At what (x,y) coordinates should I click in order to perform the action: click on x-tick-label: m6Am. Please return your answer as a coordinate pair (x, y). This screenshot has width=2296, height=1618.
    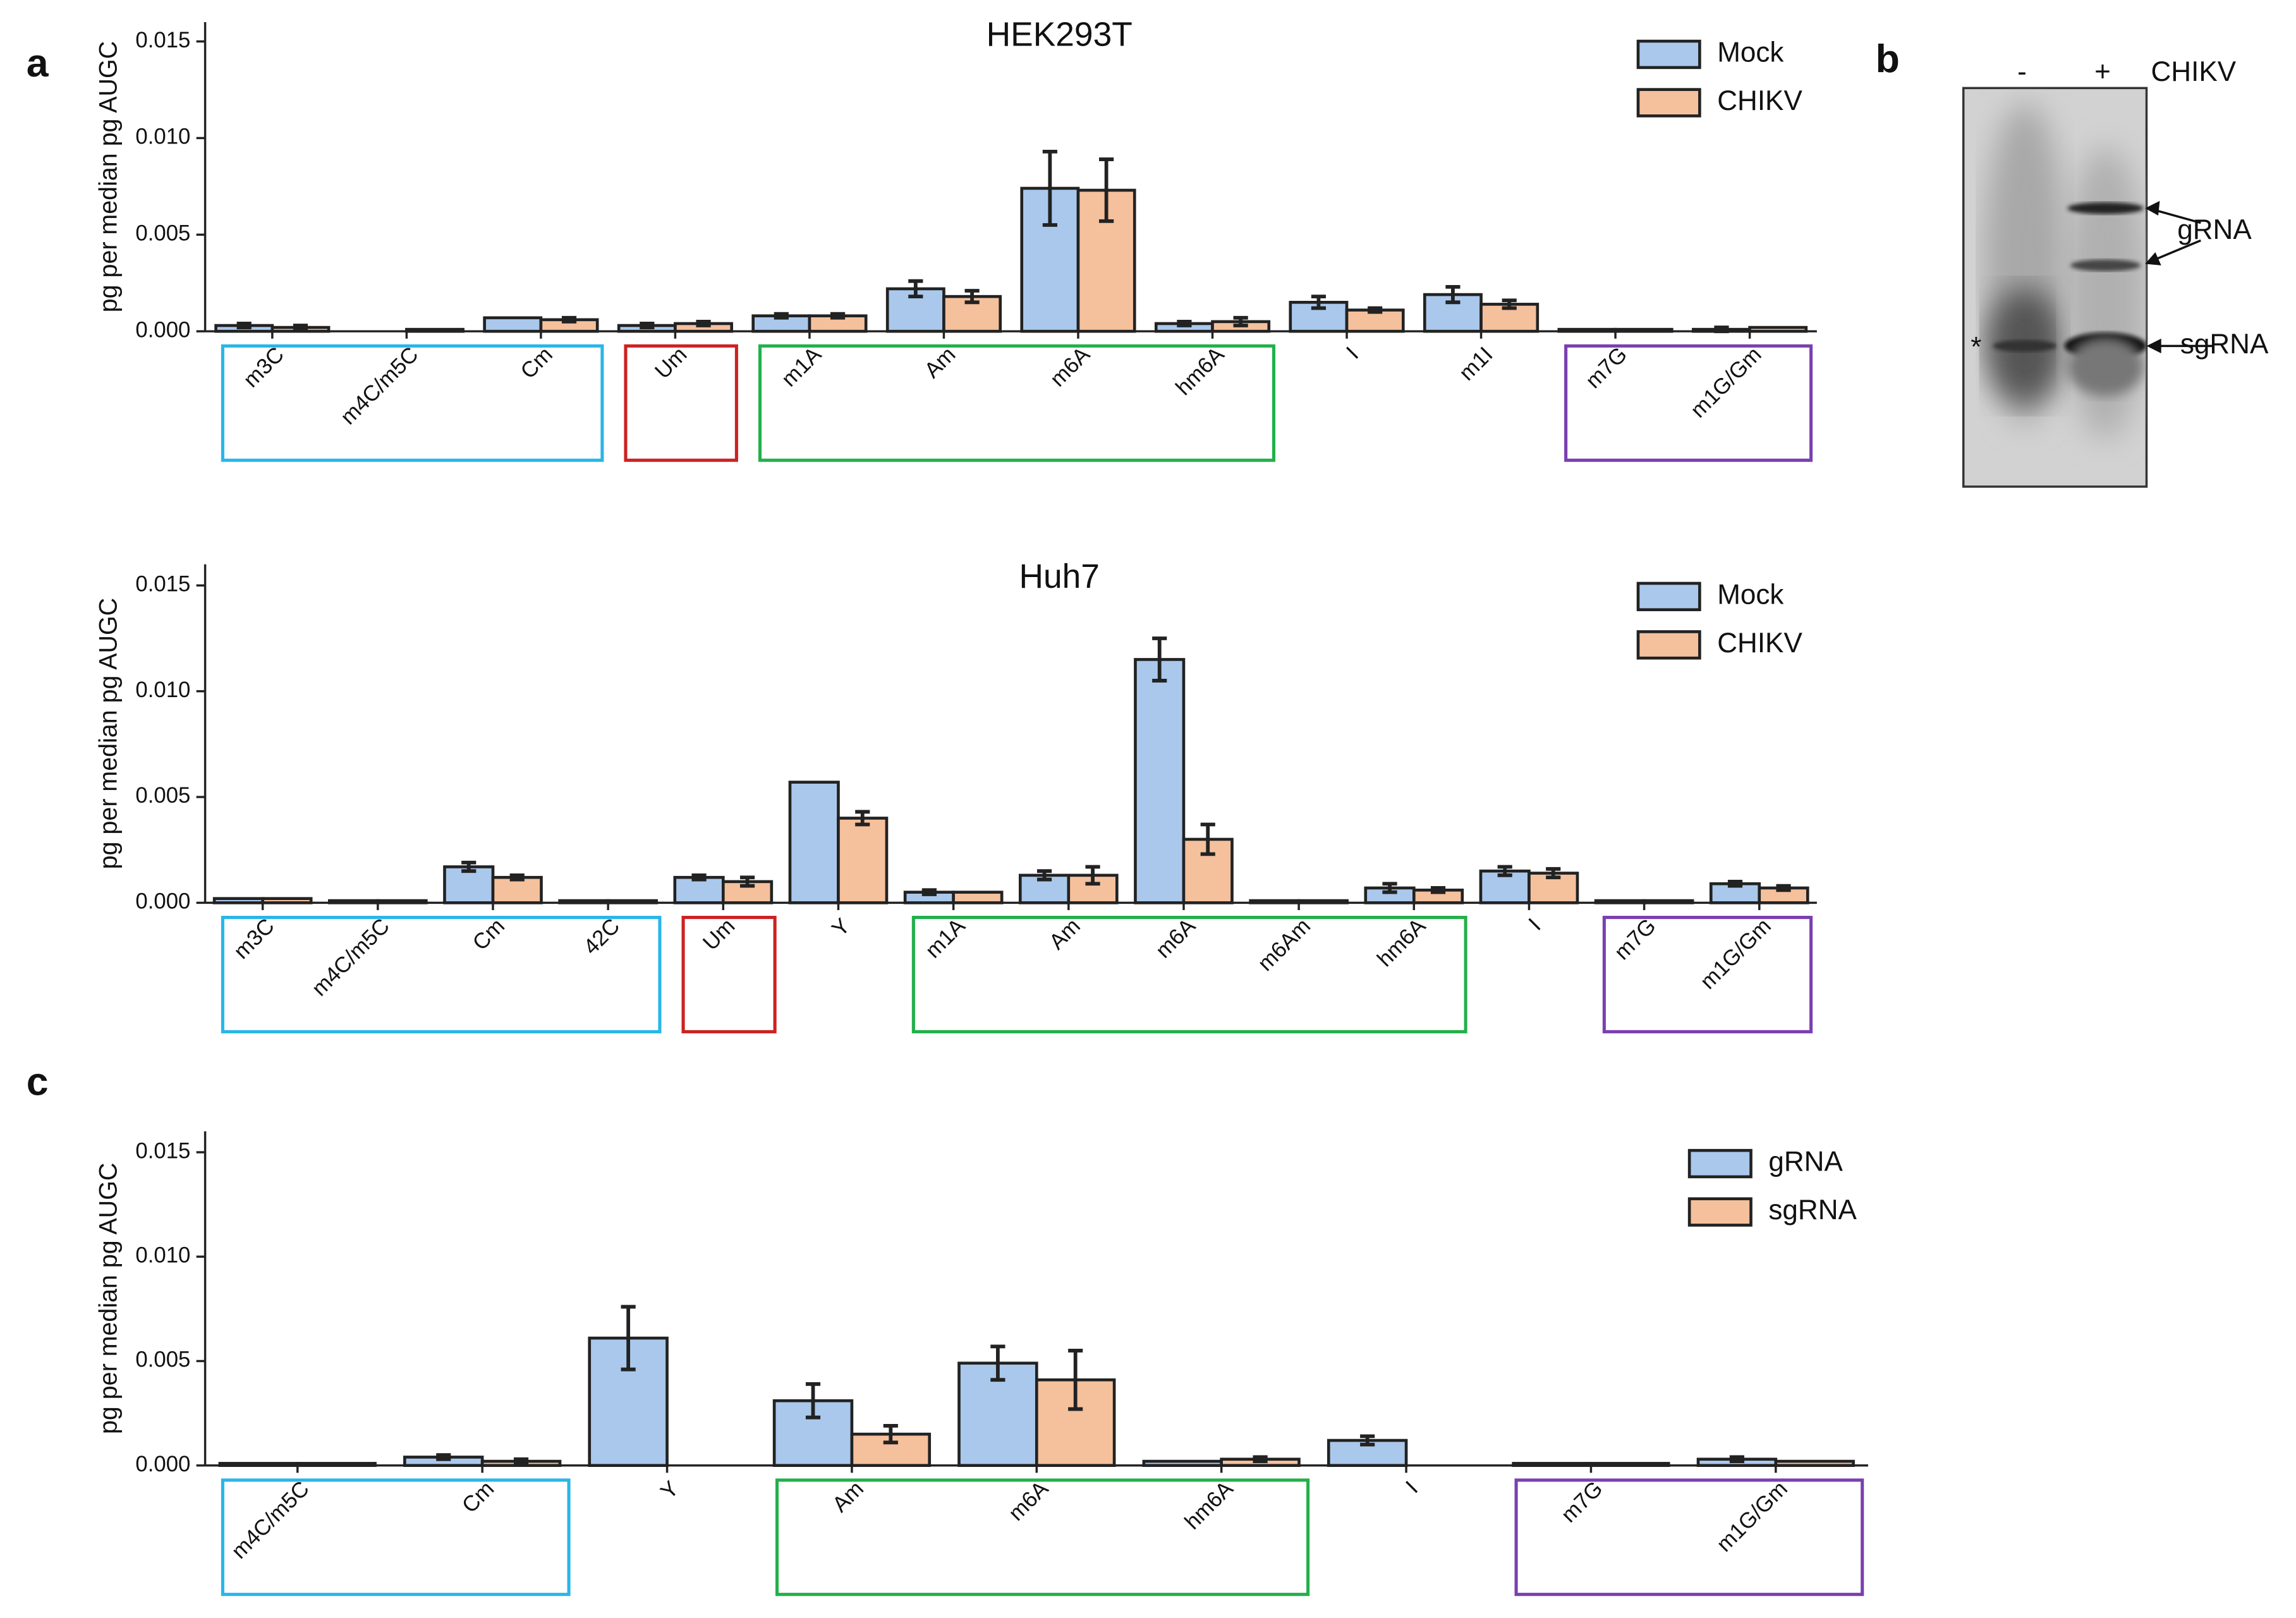
    Looking at the image, I should click on (1284, 945).